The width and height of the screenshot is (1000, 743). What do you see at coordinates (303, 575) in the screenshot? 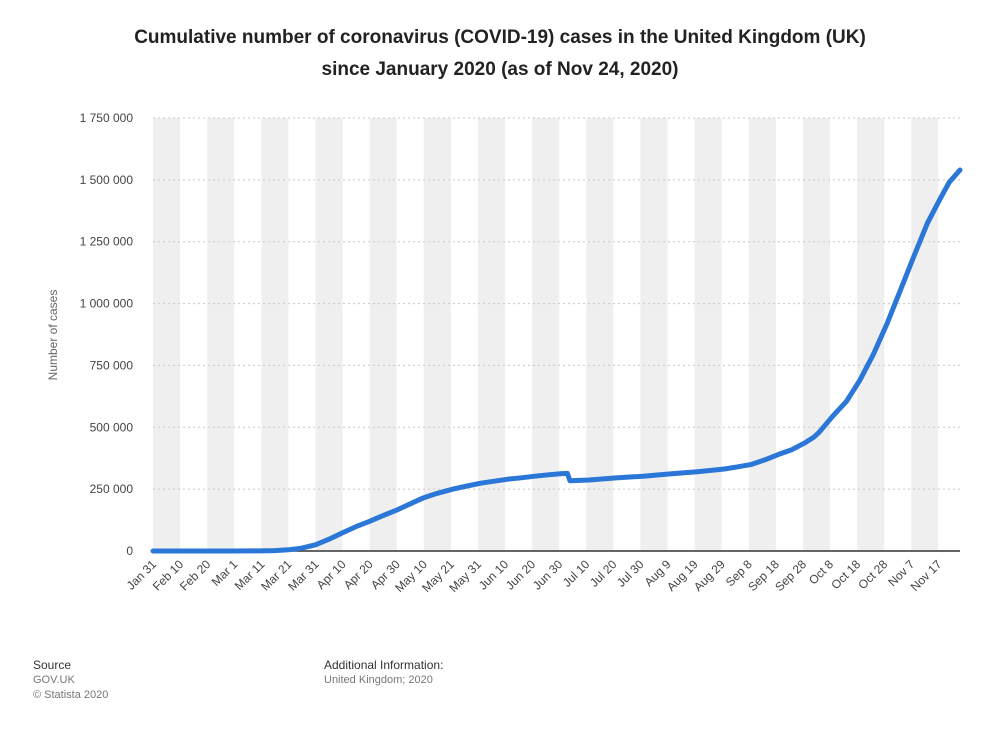
I see `x-tick-label: Mar 31` at bounding box center [303, 575].